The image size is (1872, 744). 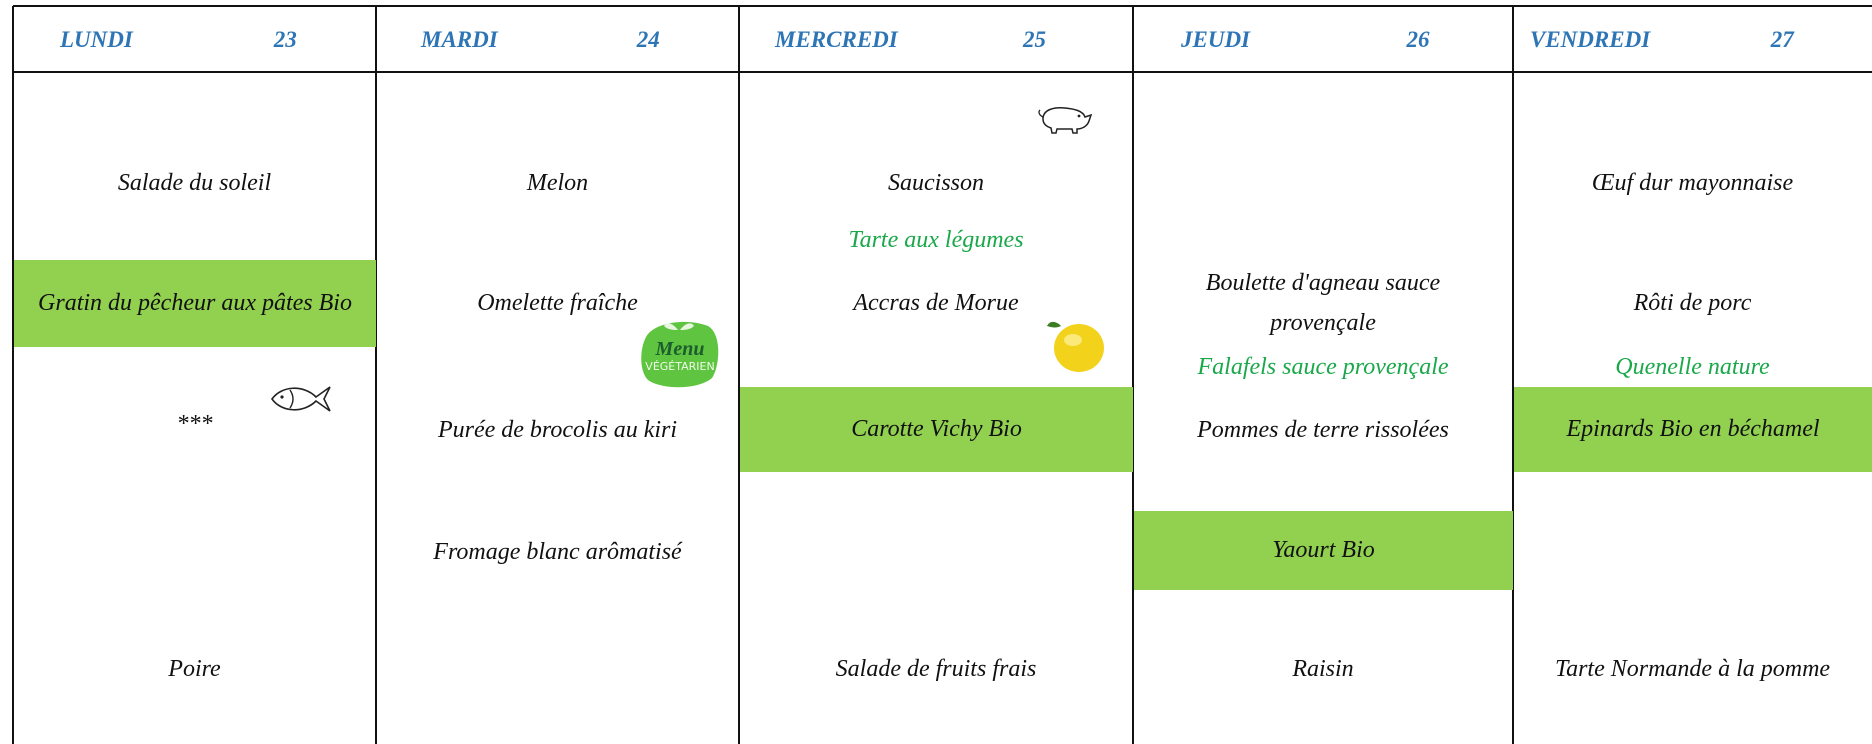 What do you see at coordinates (942, 6) in the screenshot?
I see `top-border` at bounding box center [942, 6].